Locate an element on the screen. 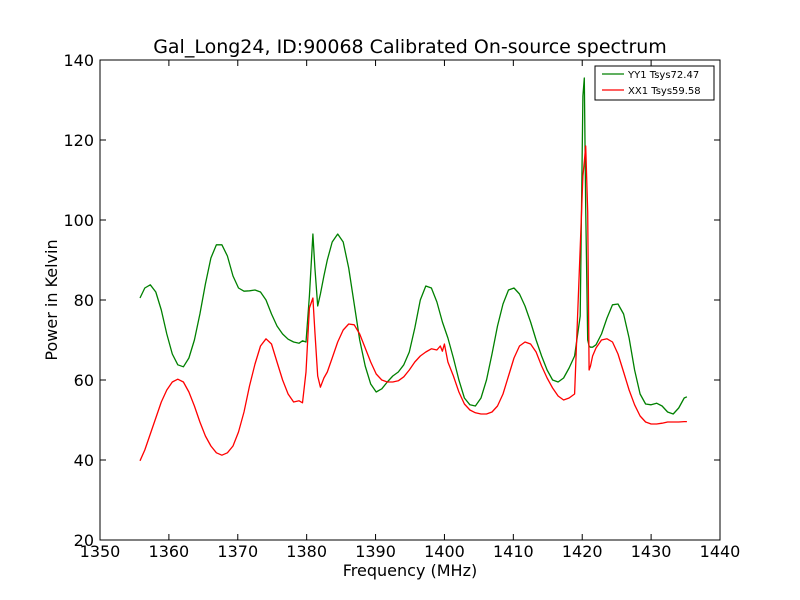  legend-label-xx1: XX1 Tsys59.58 is located at coordinates (664, 91).